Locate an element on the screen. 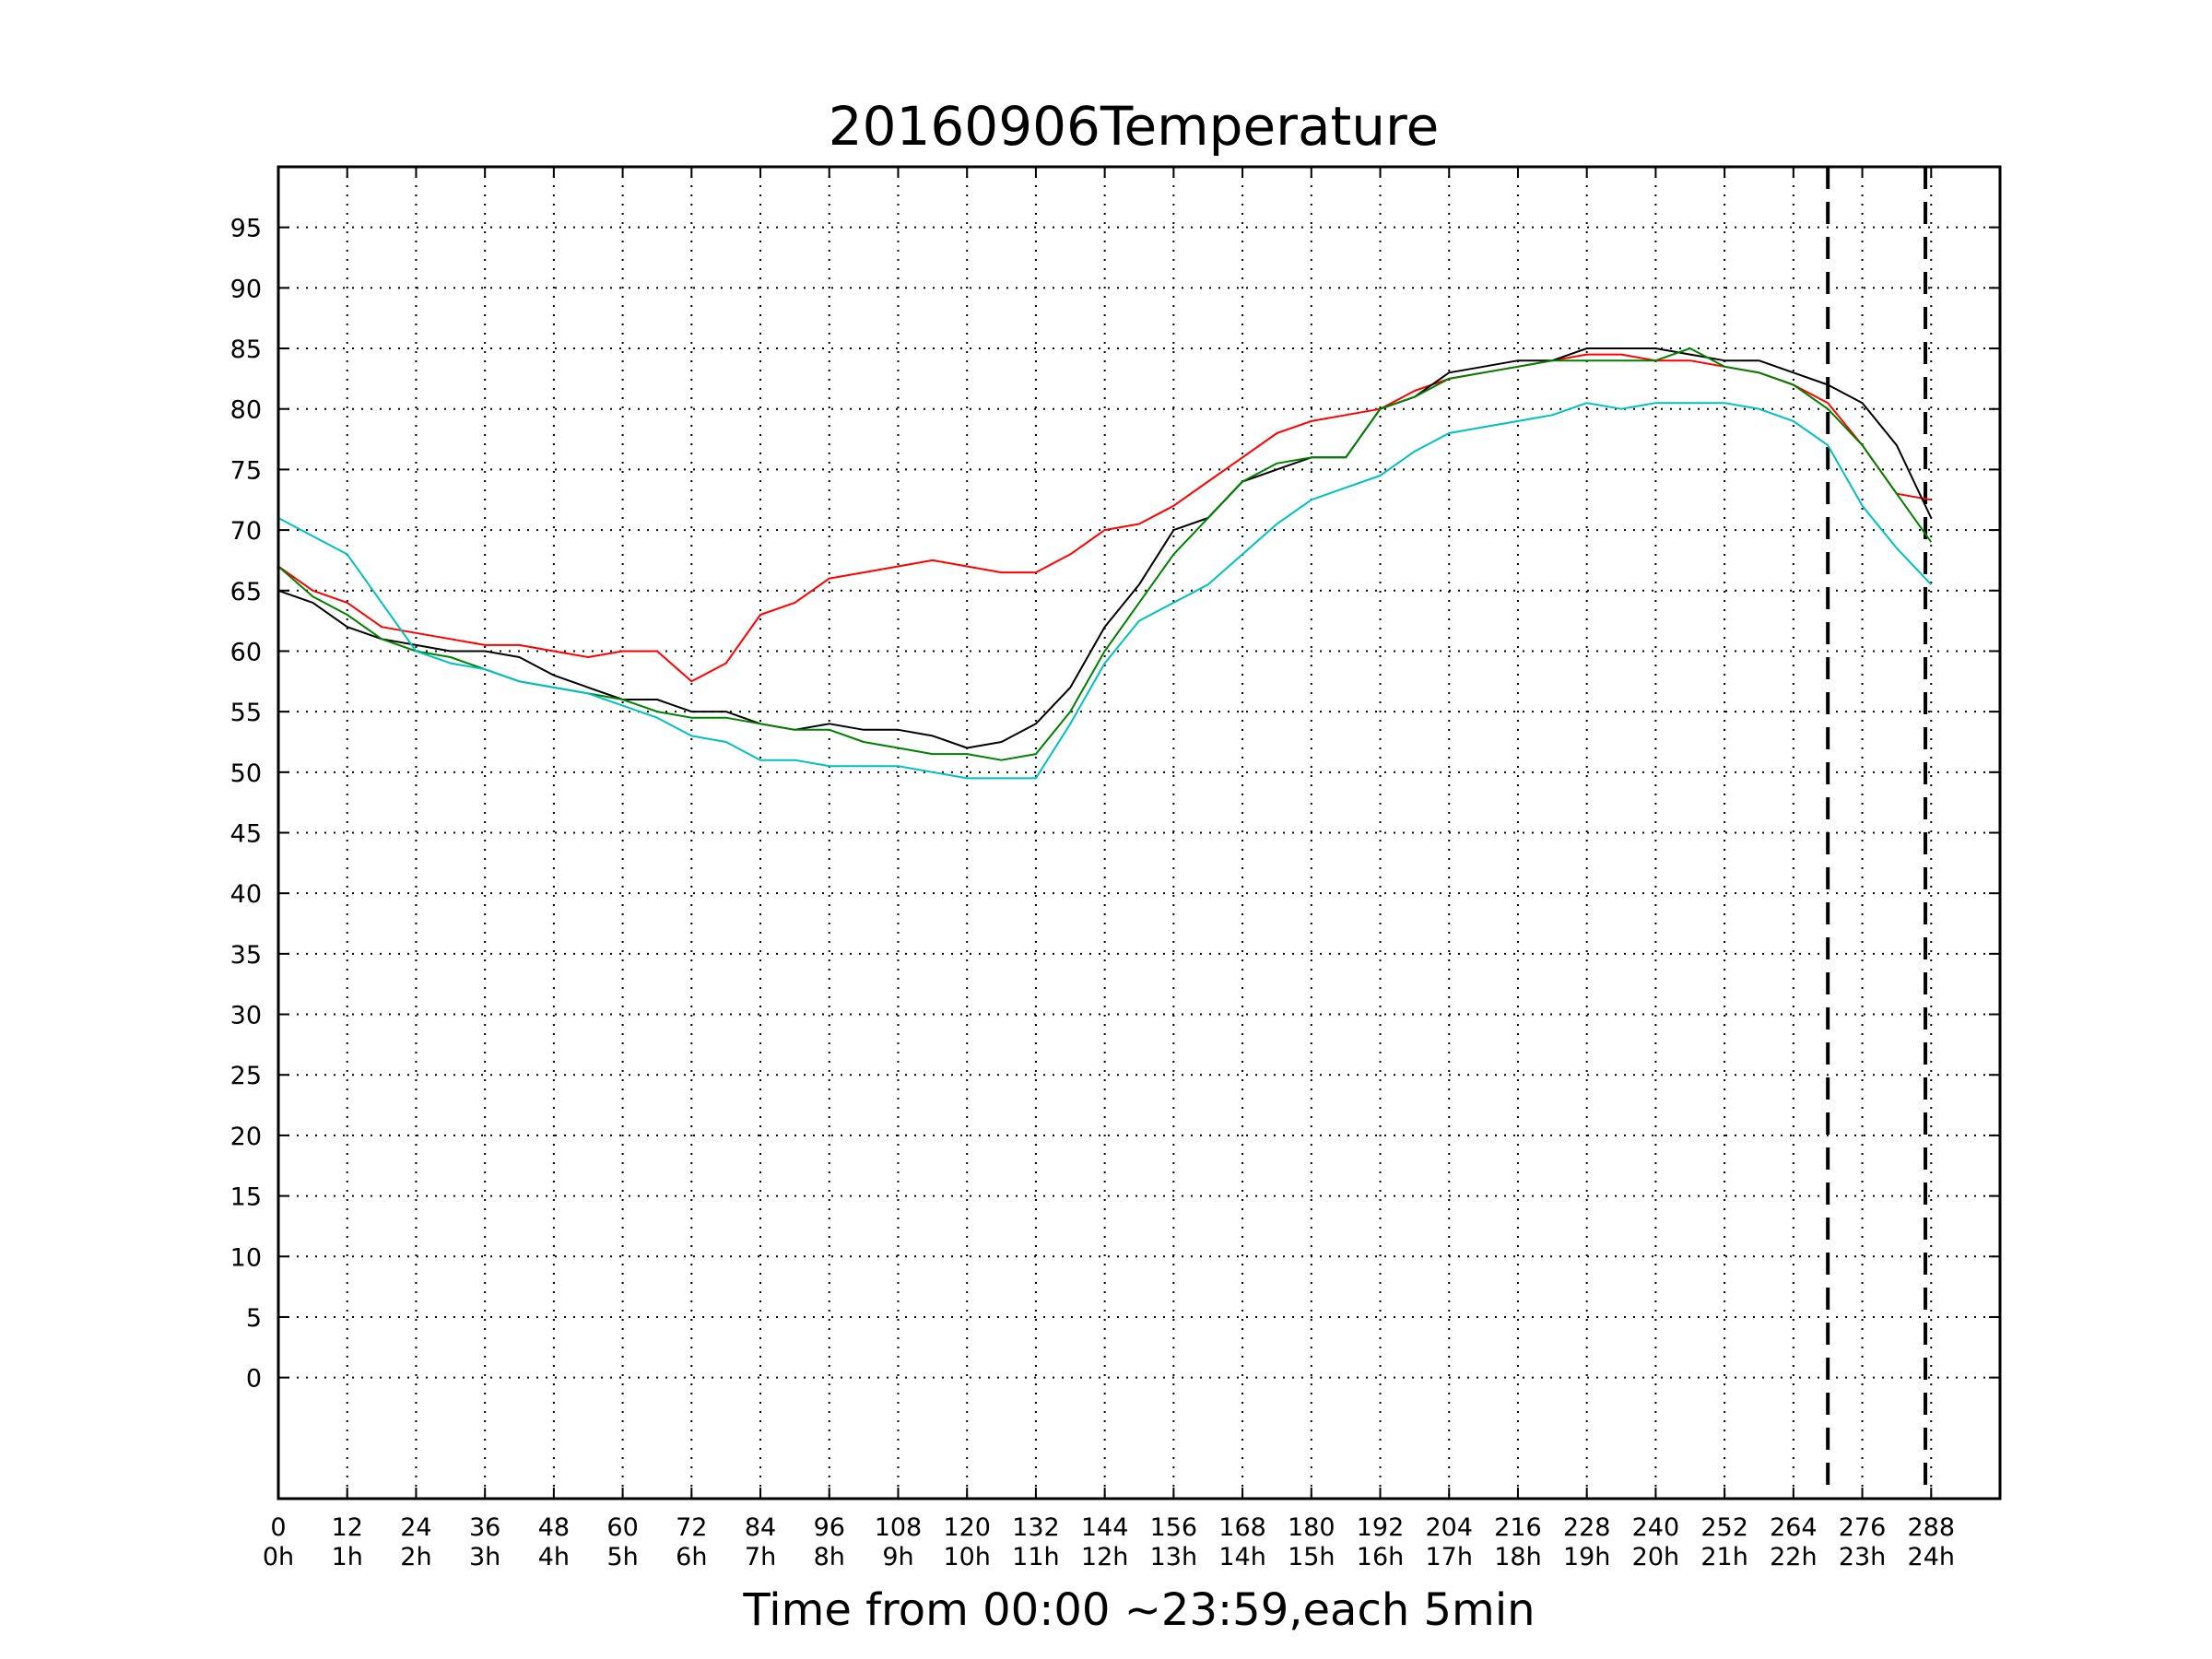 The width and height of the screenshot is (2212, 1659). x-tick-hour-label: 1h is located at coordinates (347, 1557).